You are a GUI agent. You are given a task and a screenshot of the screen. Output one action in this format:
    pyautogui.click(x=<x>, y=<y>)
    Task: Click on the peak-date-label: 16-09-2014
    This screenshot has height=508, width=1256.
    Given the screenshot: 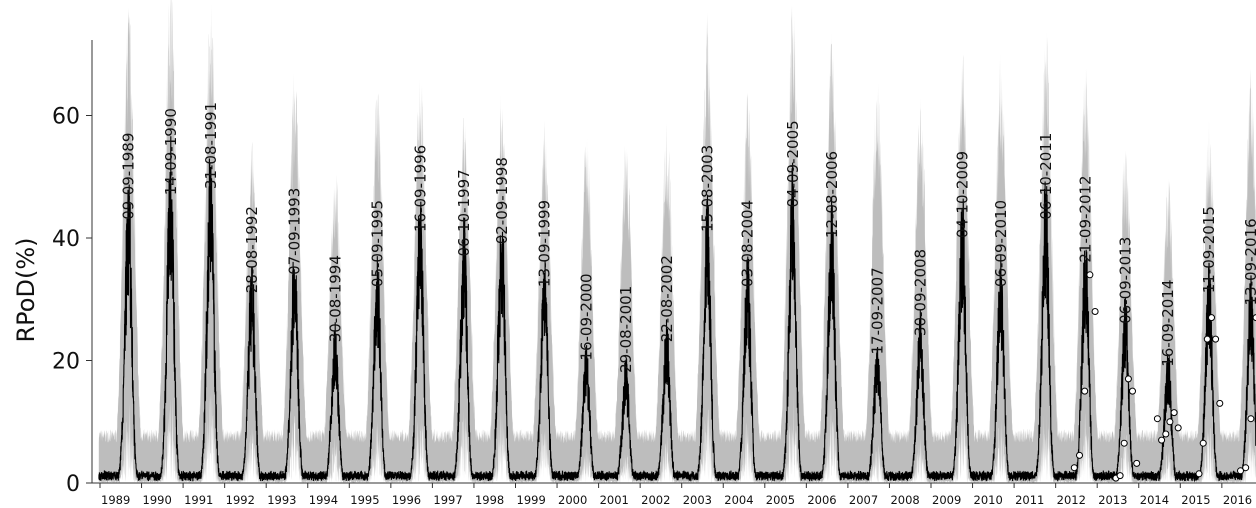 What is the action you would take?
    pyautogui.click(x=1168, y=323)
    